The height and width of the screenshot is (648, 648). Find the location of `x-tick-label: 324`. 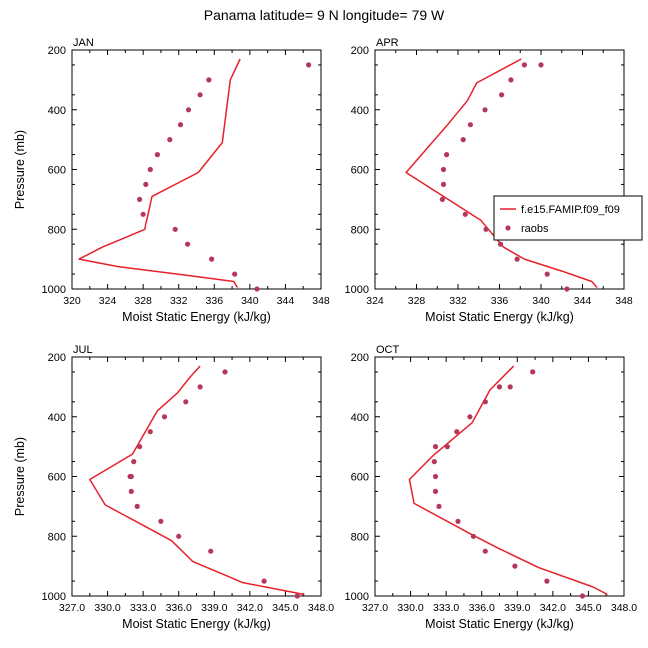

x-tick-label: 324 is located at coordinates (375, 301).